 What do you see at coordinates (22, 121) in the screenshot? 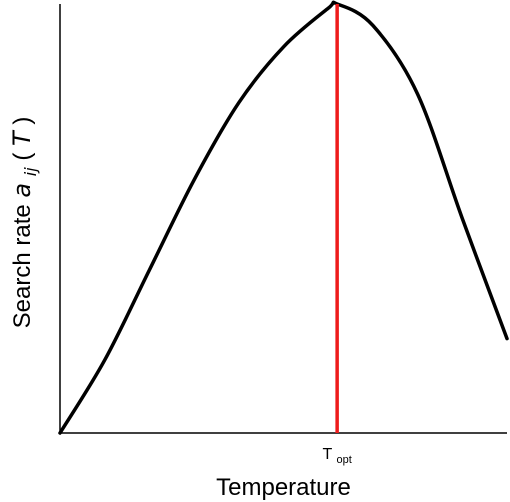
I see `y-axis-close-paren: )` at bounding box center [22, 121].